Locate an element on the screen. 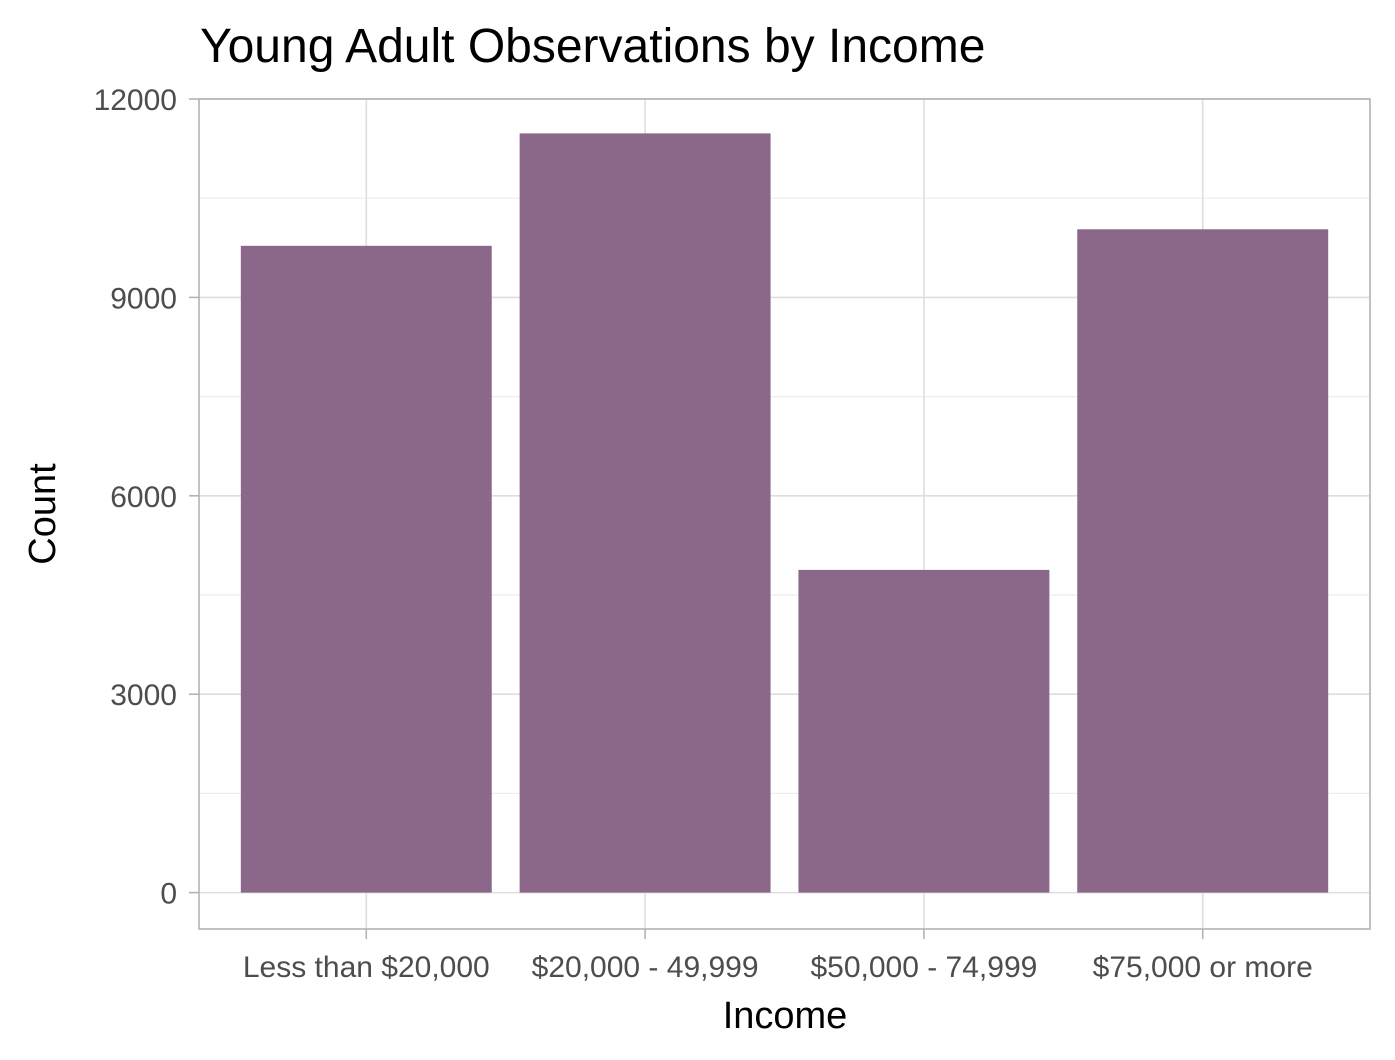 The image size is (1395, 1060). y-tick-label: 0 is located at coordinates (168, 894).